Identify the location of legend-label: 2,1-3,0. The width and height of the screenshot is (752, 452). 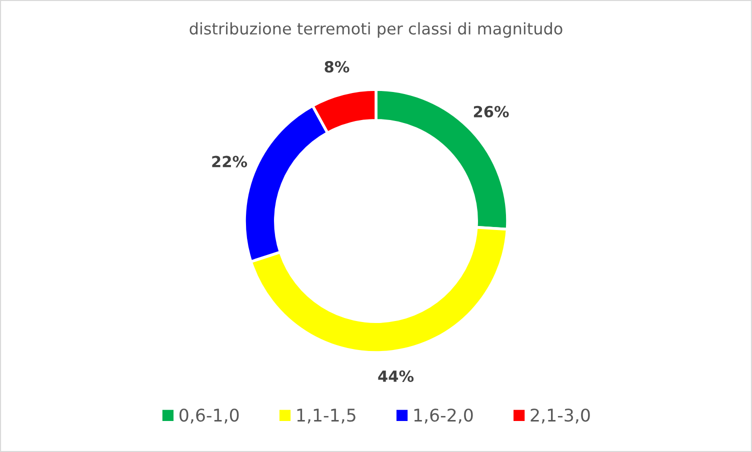
(560, 416).